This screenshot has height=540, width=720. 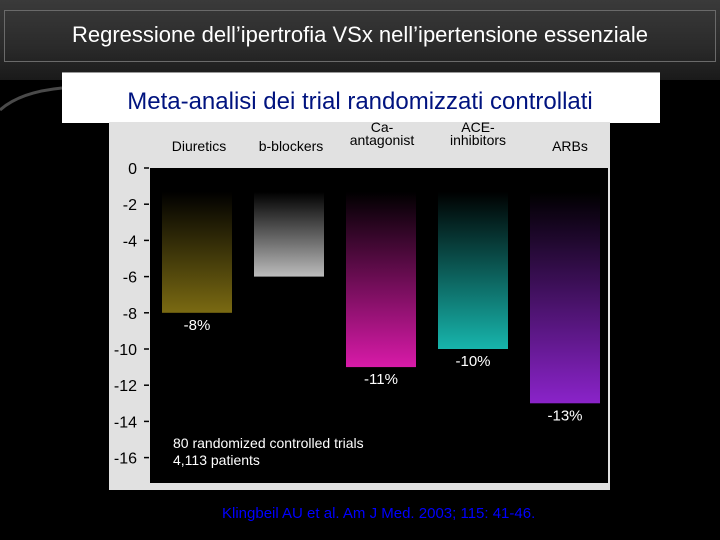 What do you see at coordinates (197, 325) in the screenshot?
I see `bar-value-label: -8%` at bounding box center [197, 325].